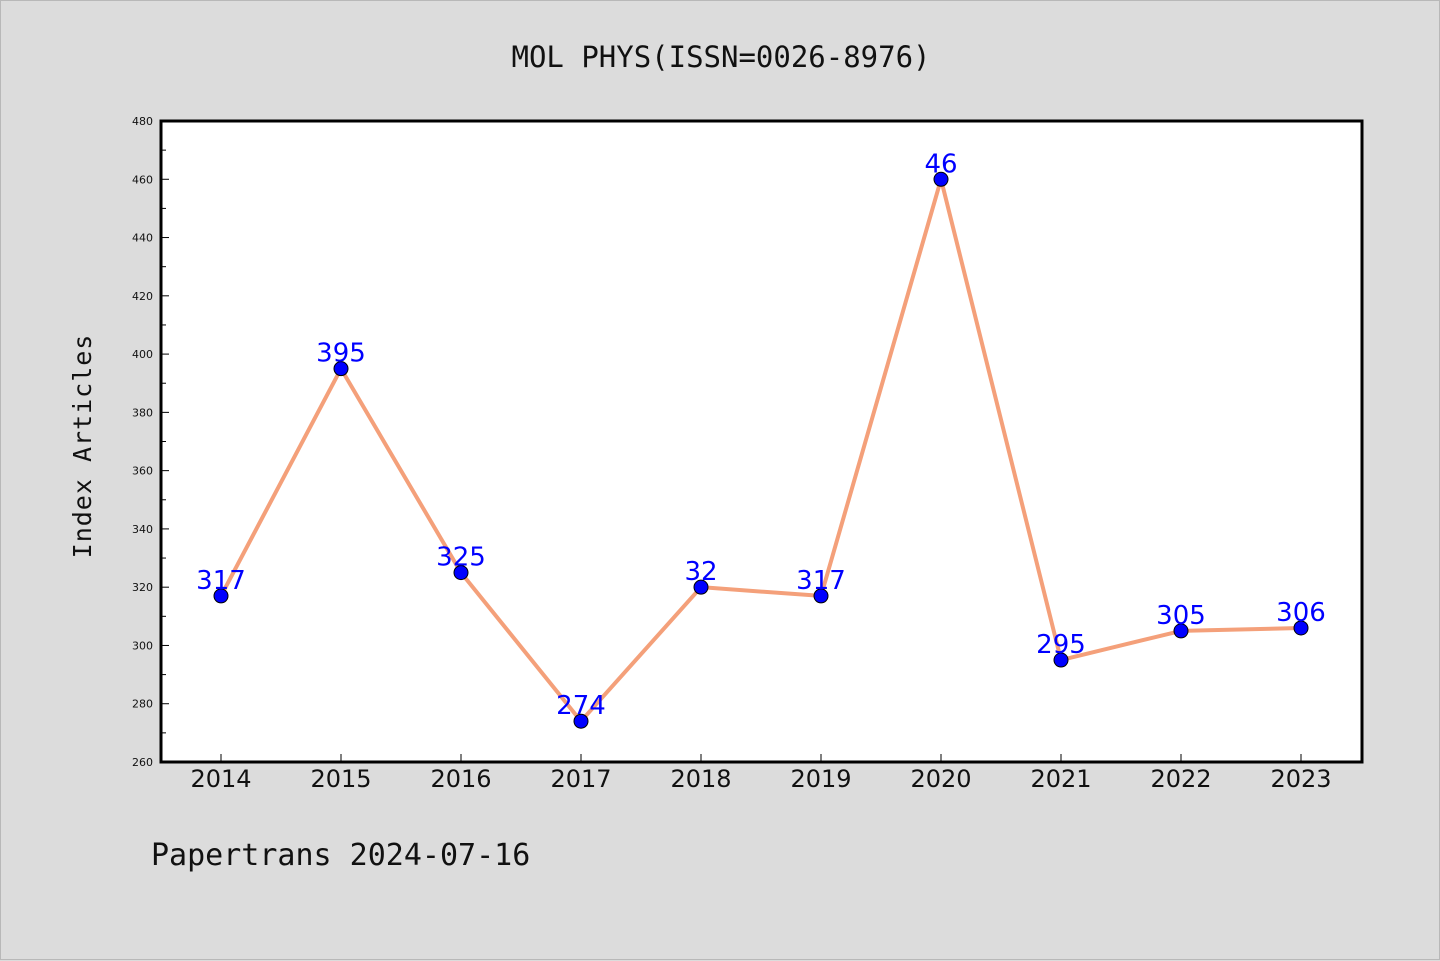  Describe the element at coordinates (761, 773) in the screenshot. I see `x-axis: 2014 2015 2016 2017 2018 2019 2020 2021 2022 2023` at that location.